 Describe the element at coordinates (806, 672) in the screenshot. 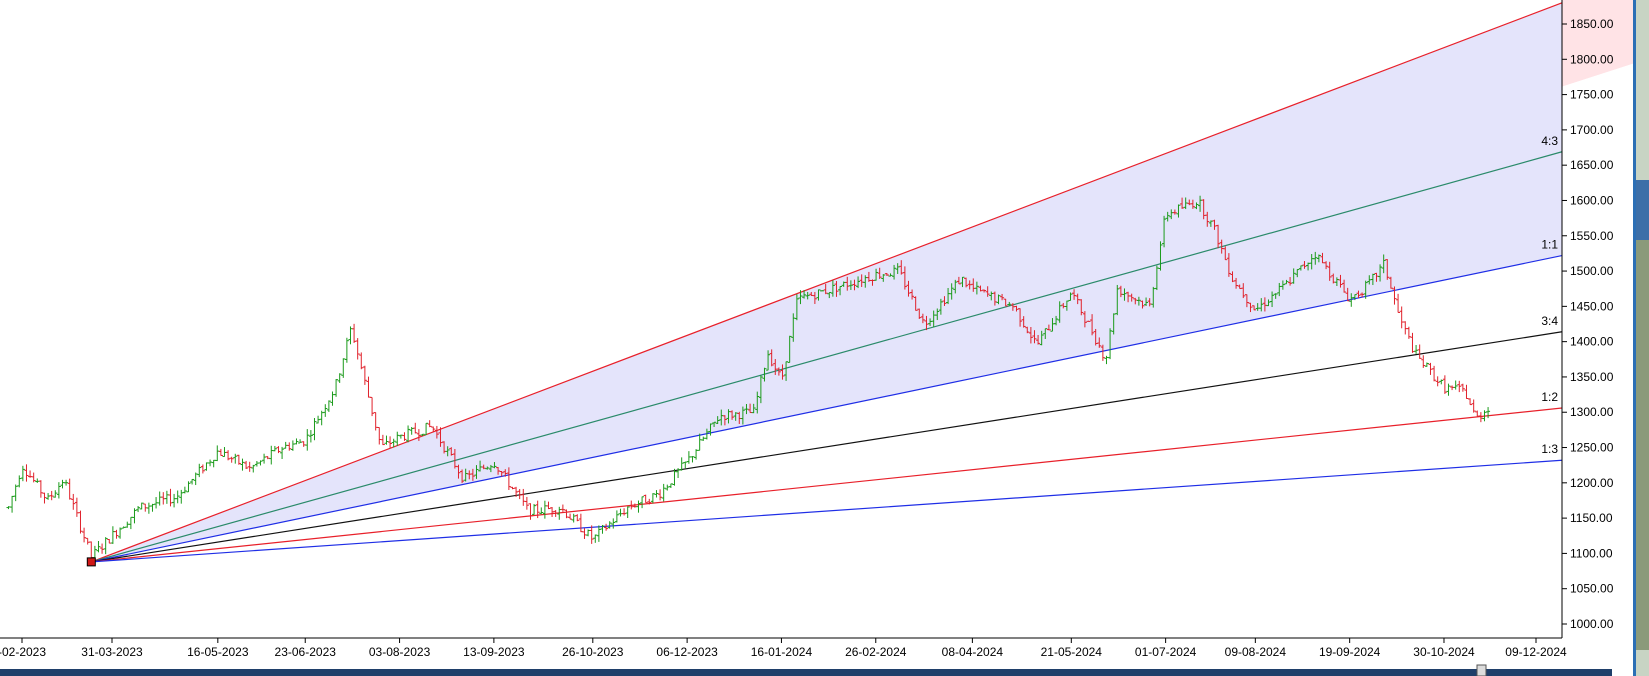

I see `horizontal-scrollbar` at that location.